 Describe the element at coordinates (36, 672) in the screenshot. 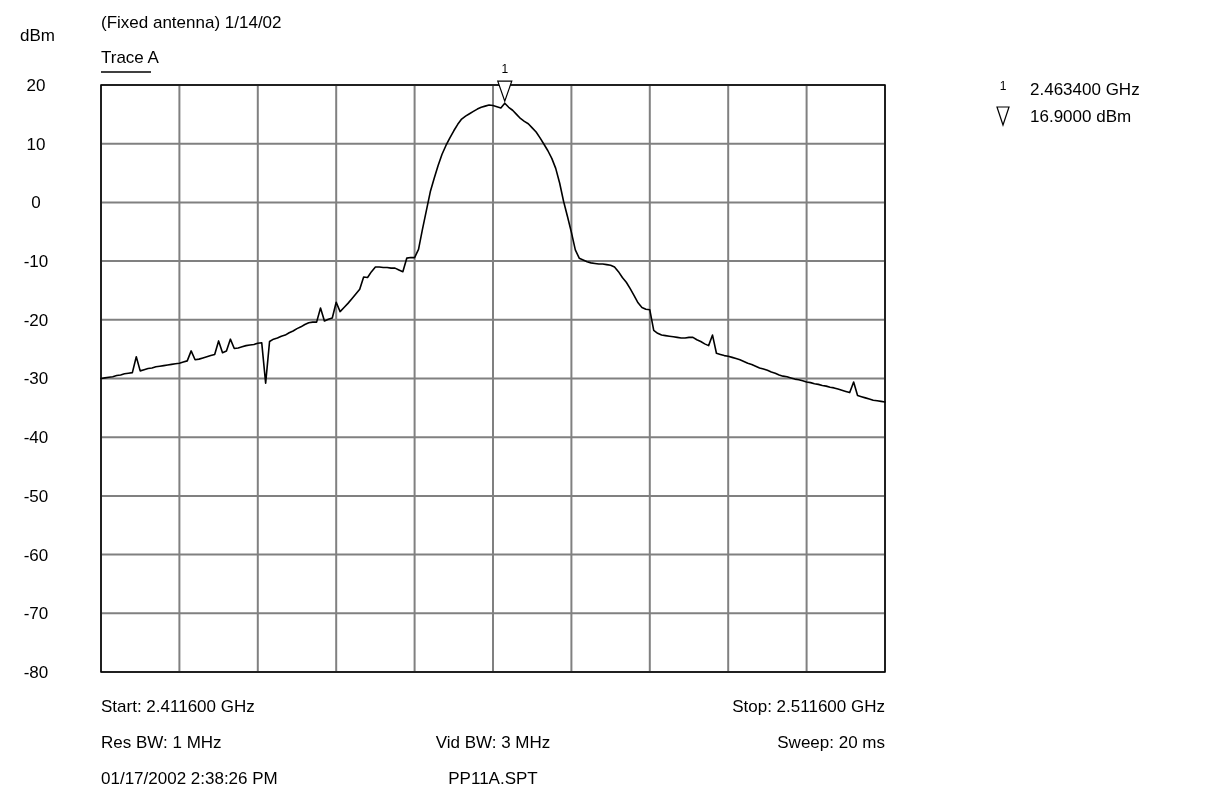

I see `y-tick-label: -80` at that location.